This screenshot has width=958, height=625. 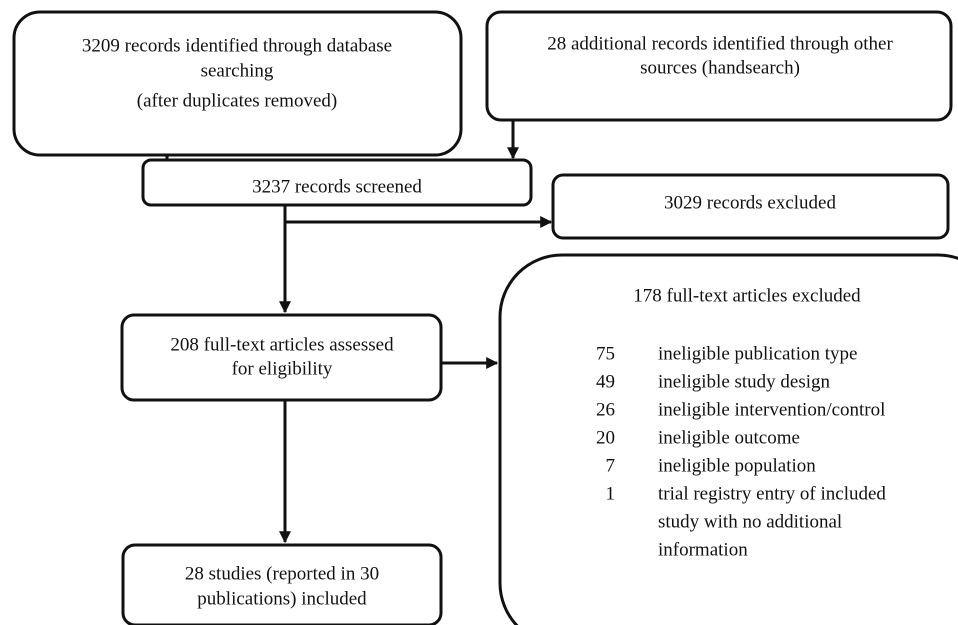 What do you see at coordinates (605, 409) in the screenshot?
I see `reason-count: 26` at bounding box center [605, 409].